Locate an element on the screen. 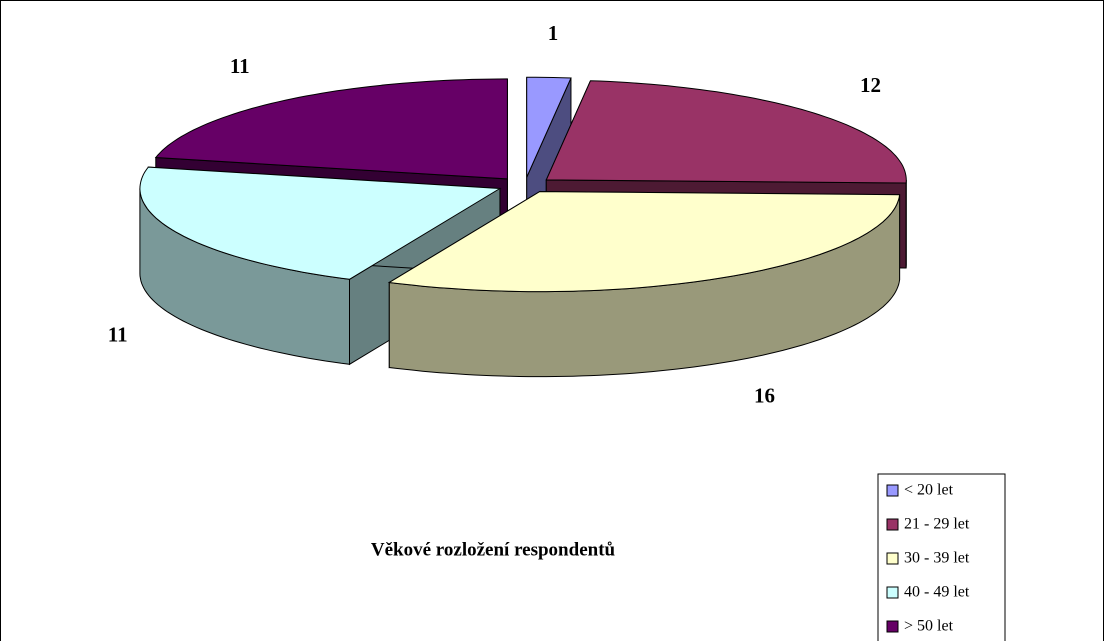  legend-label: < 20 let is located at coordinates (929, 490).